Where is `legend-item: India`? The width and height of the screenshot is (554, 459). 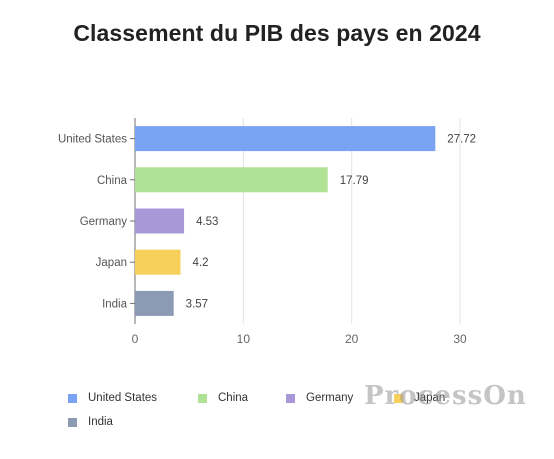 legend-item: India is located at coordinates (90, 422).